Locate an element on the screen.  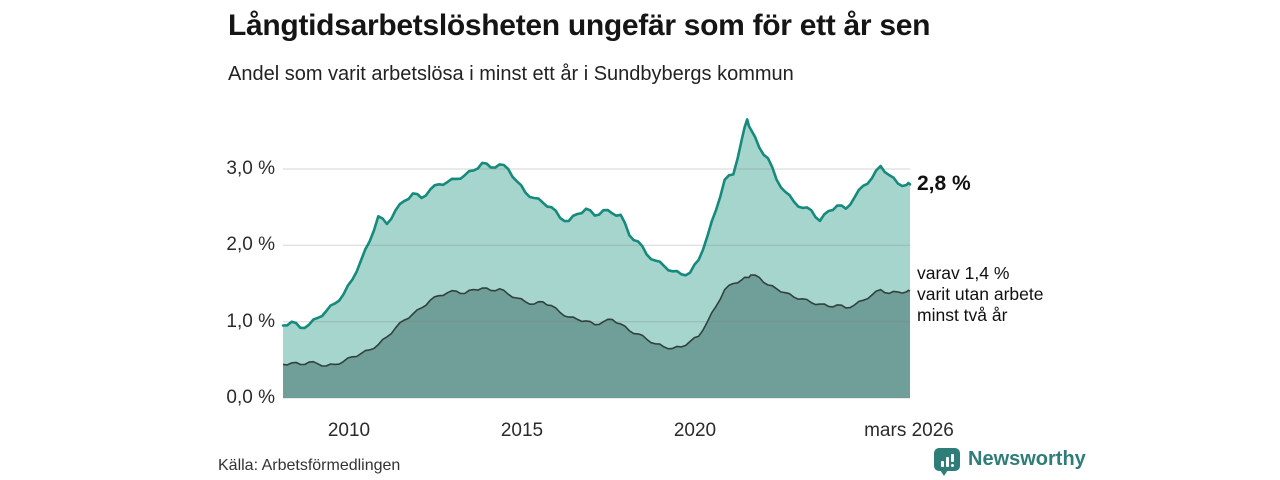
x-tick-label: mars 2026 is located at coordinates (909, 430).